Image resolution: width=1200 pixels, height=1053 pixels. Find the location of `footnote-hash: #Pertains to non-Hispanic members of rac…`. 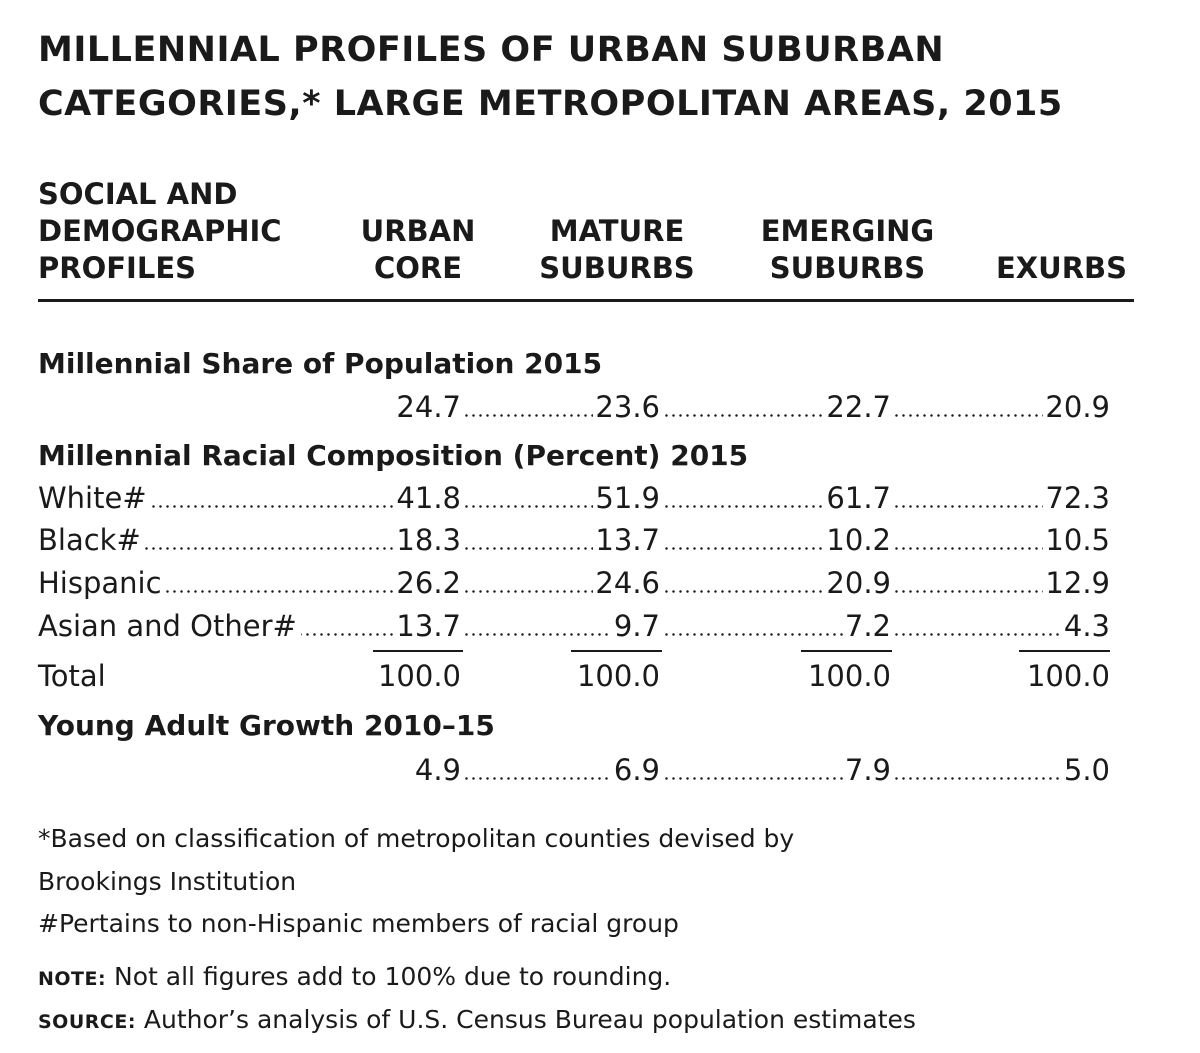

footnote-hash: #Pertains to non-Hispanic members of rac… is located at coordinates (358, 923).